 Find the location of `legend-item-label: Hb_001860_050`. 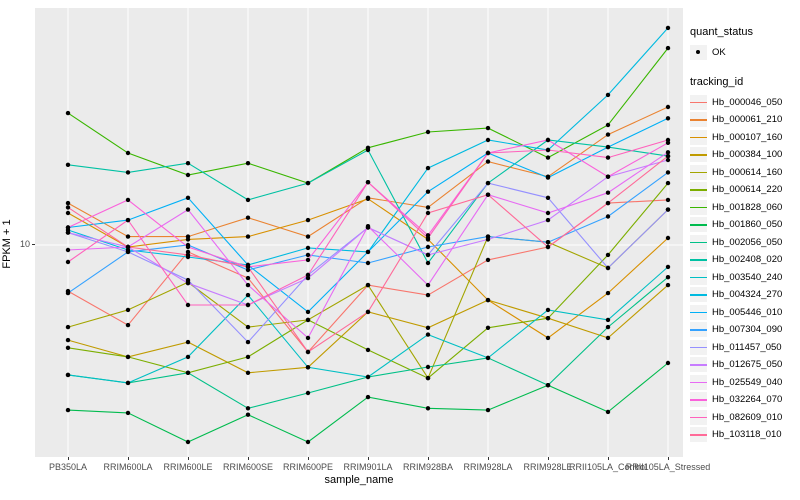

legend-item-label: Hb_001860_050 is located at coordinates (747, 225).